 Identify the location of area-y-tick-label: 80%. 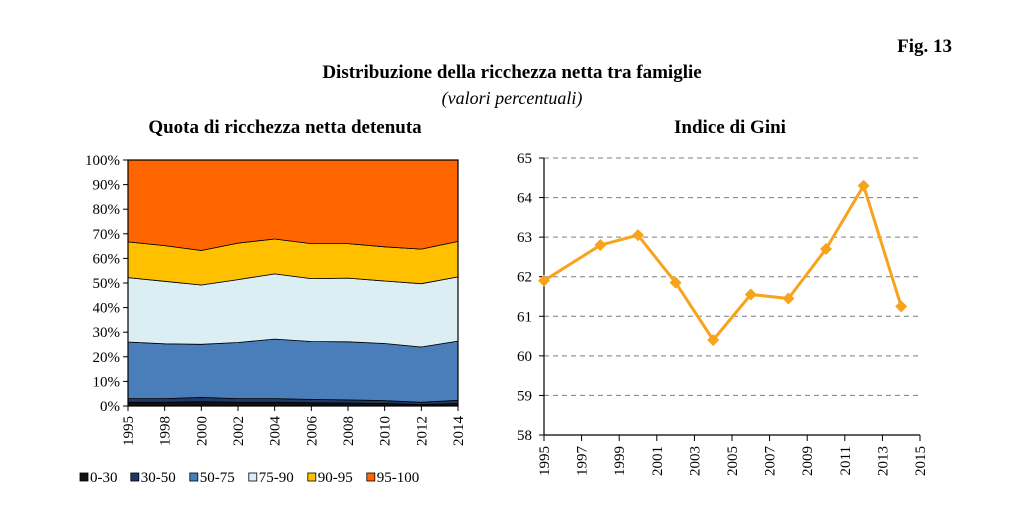
(107, 210).